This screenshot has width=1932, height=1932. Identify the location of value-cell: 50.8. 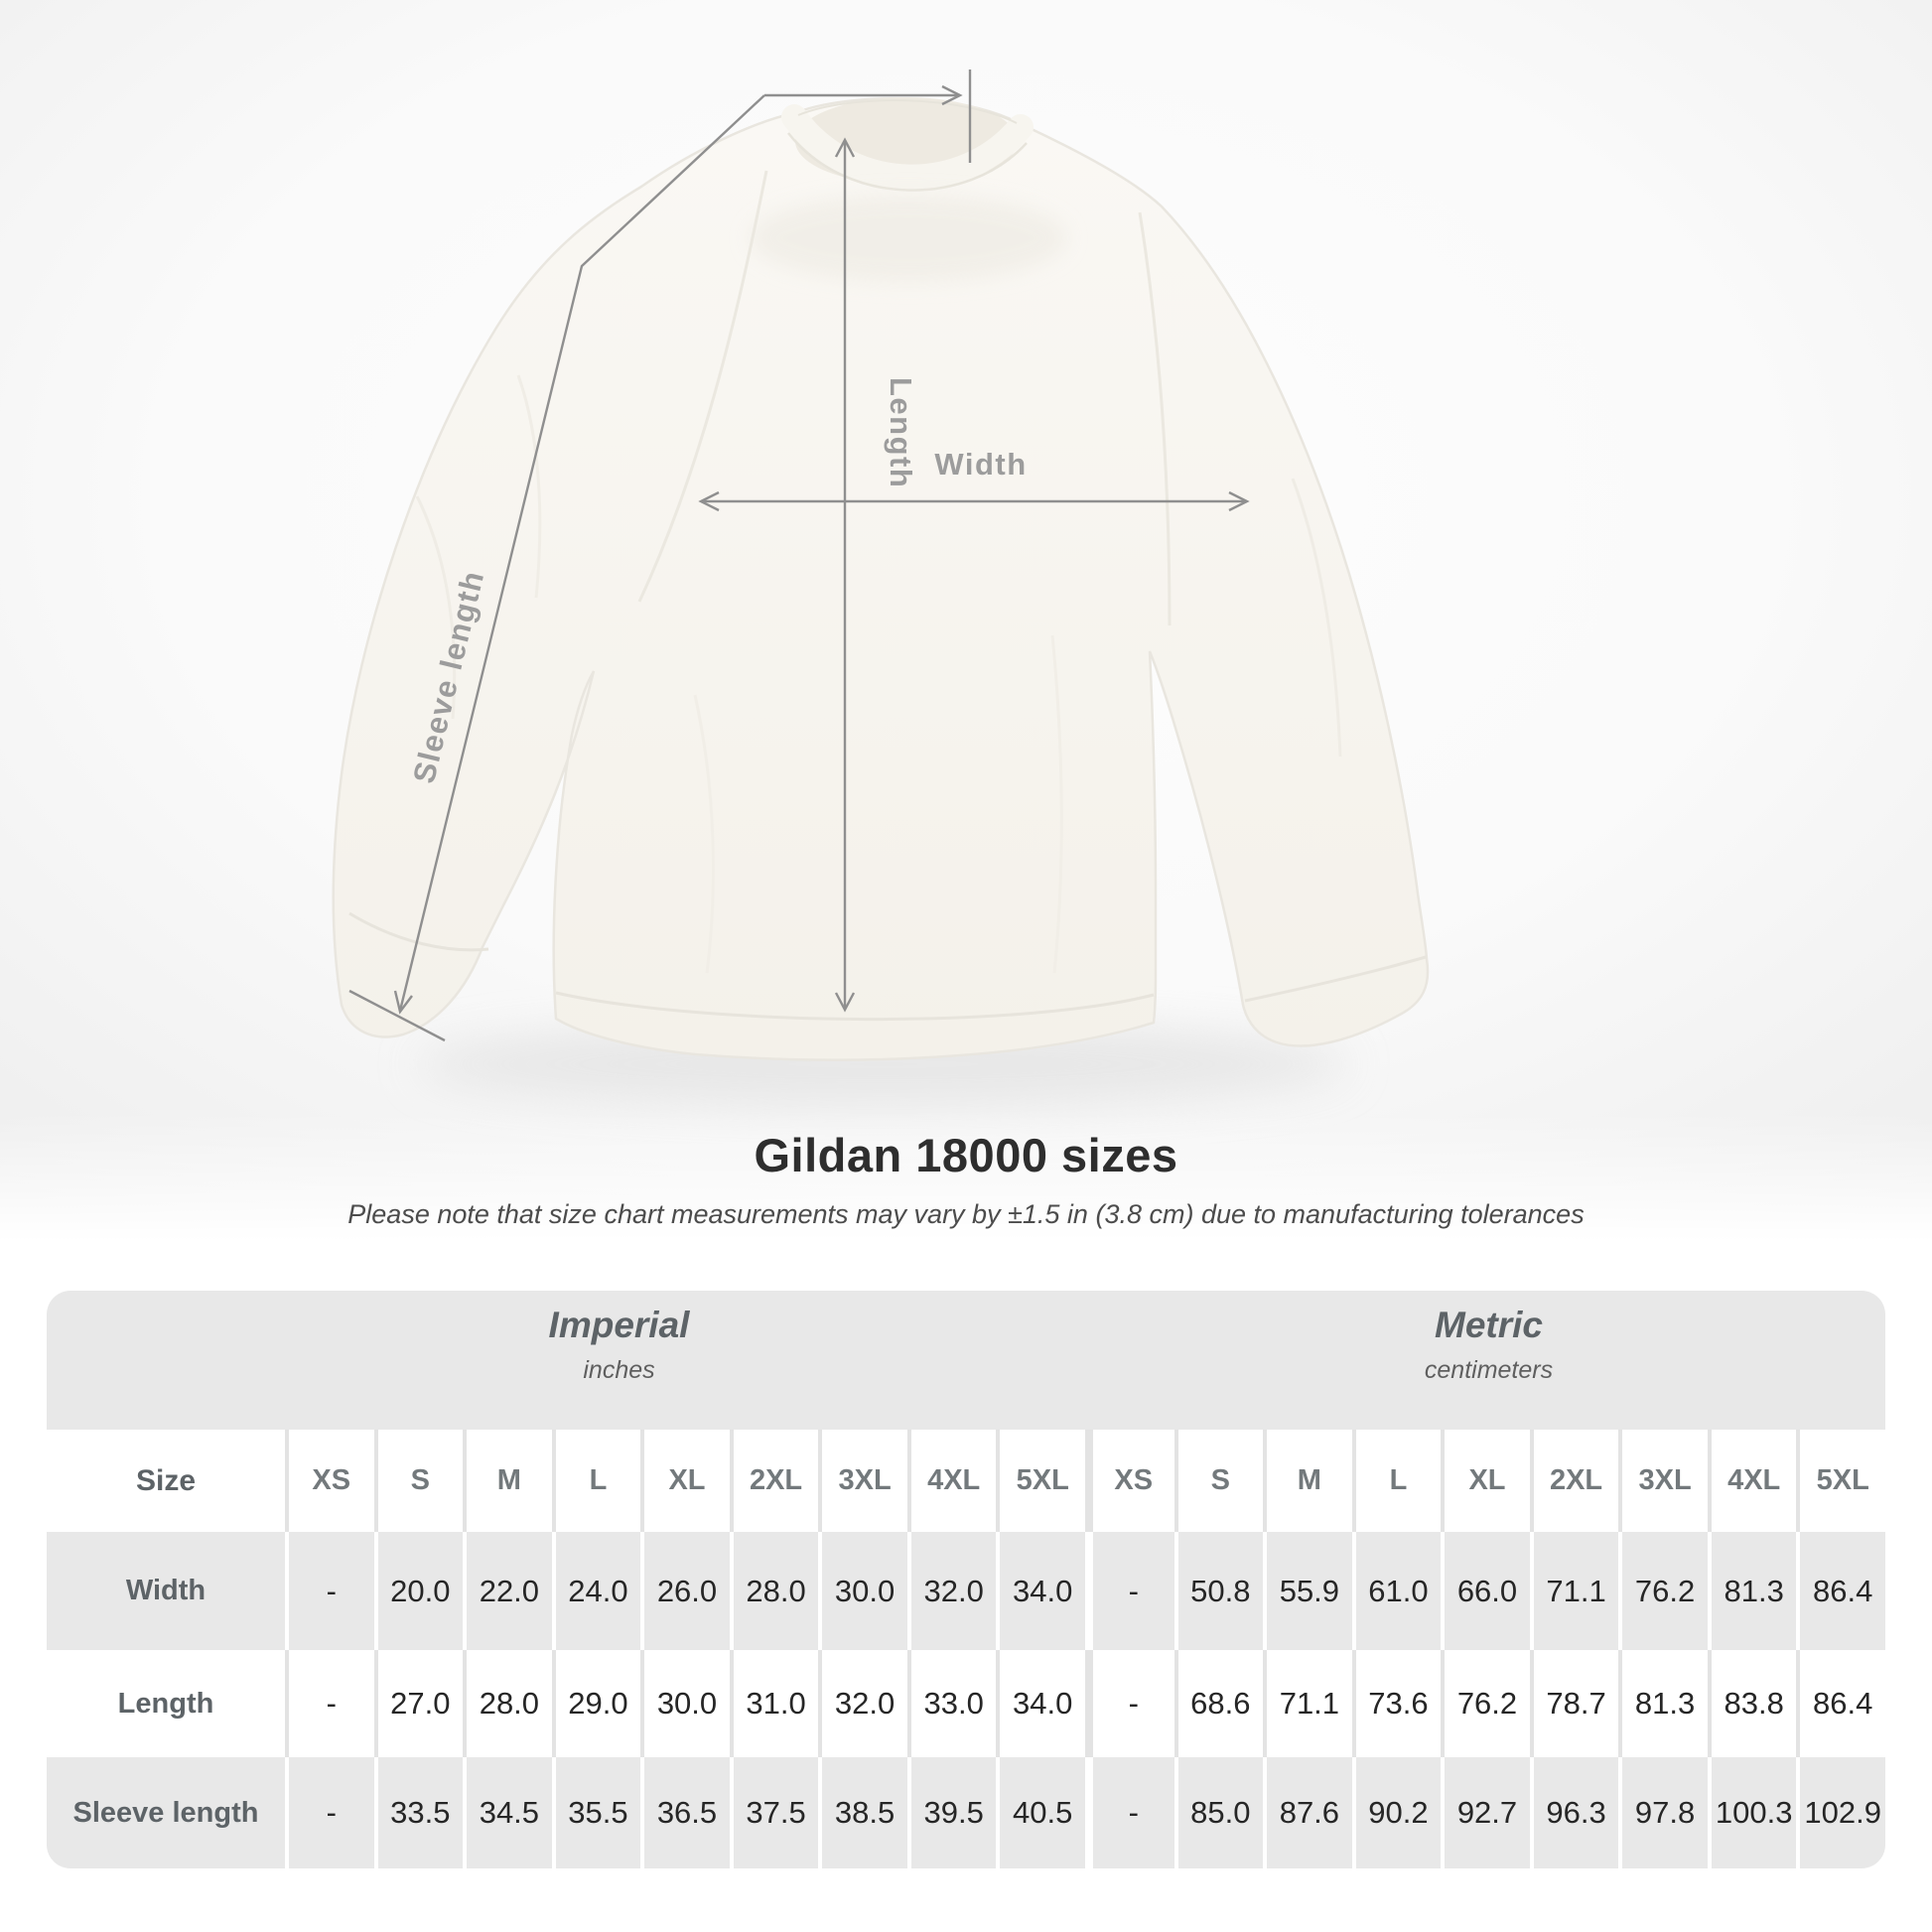
(1218, 1591).